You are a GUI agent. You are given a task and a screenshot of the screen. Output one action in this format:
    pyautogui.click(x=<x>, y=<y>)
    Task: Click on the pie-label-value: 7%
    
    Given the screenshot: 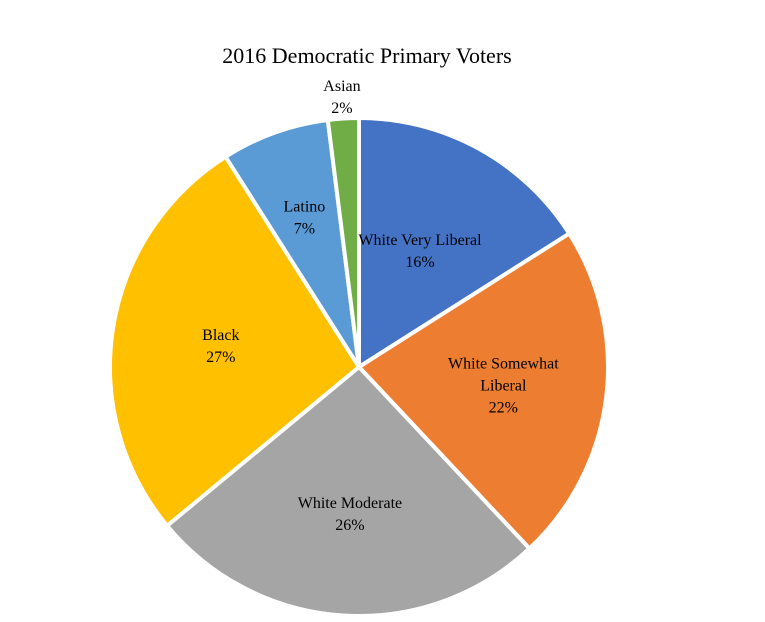 What is the action you would take?
    pyautogui.click(x=304, y=228)
    